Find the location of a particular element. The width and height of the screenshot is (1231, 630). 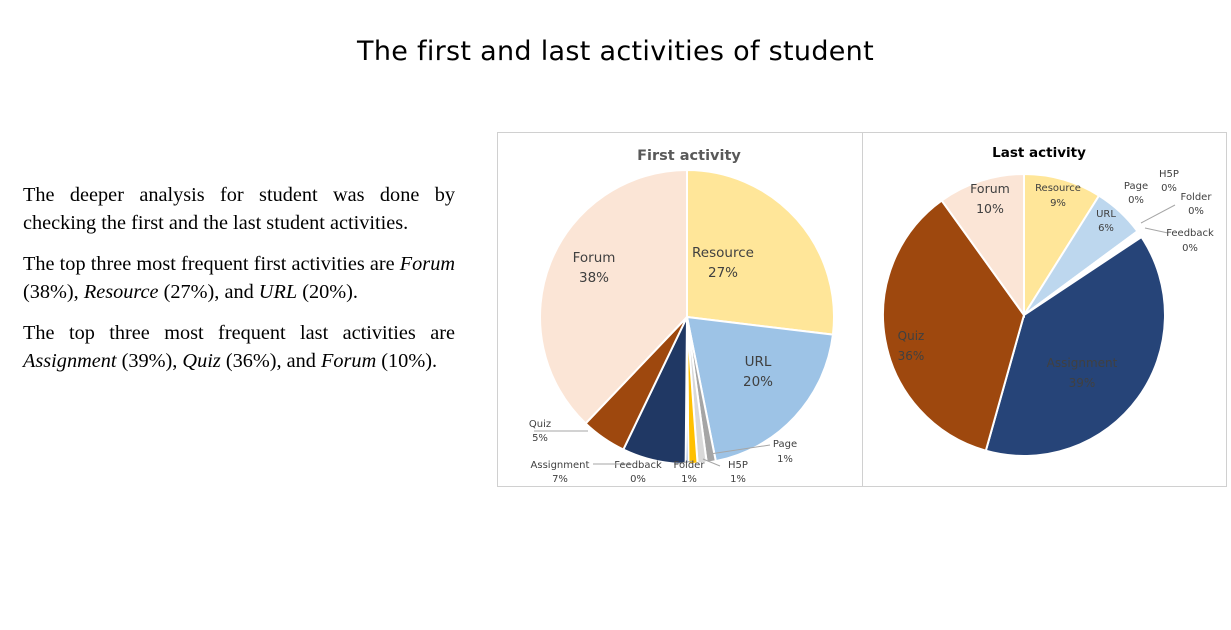

last-label-page: Page is located at coordinates (1136, 186).